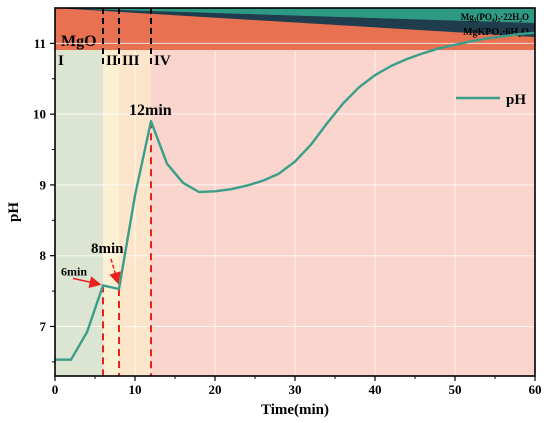  Describe the element at coordinates (127, 248) in the screenshot. I see `marker-lines` at that location.